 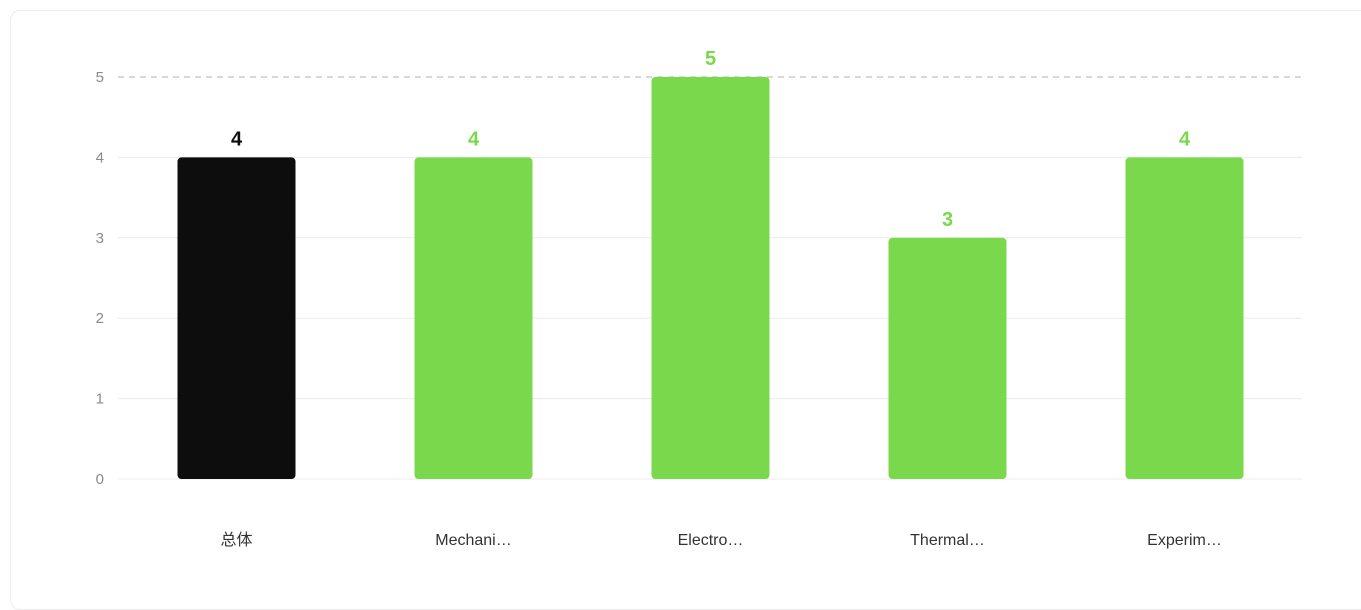 What do you see at coordinates (100, 77) in the screenshot?
I see `y-tick-label: 5` at bounding box center [100, 77].